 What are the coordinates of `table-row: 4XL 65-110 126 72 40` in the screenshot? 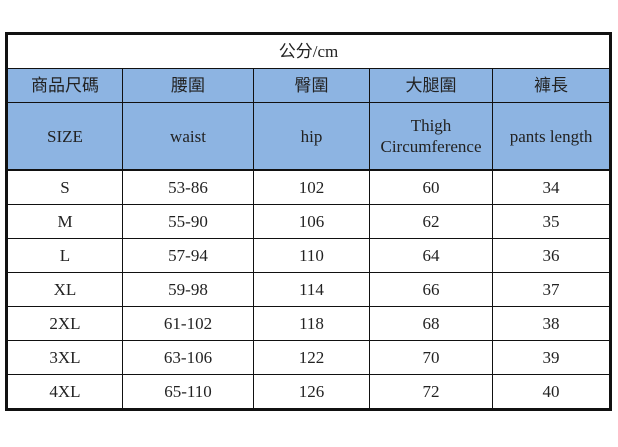 It's located at (309, 391).